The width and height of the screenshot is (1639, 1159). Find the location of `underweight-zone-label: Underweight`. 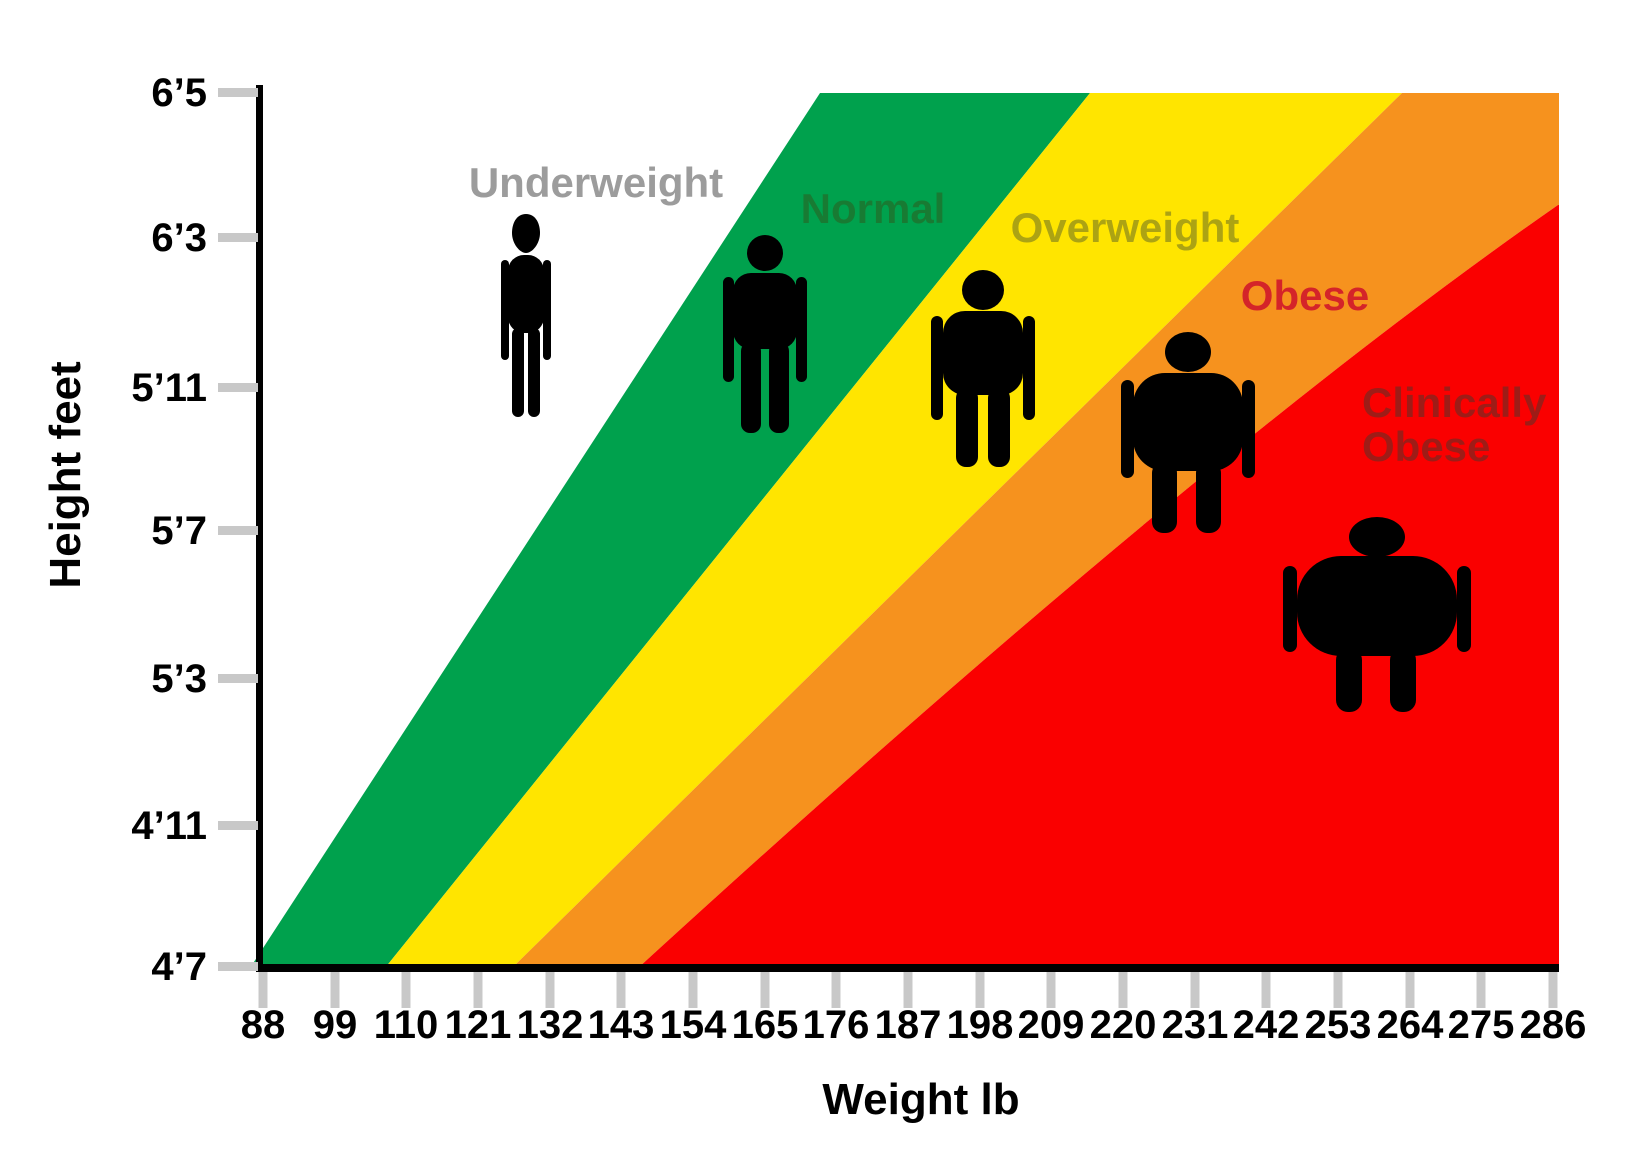

underweight-zone-label: Underweight is located at coordinates (596, 182).